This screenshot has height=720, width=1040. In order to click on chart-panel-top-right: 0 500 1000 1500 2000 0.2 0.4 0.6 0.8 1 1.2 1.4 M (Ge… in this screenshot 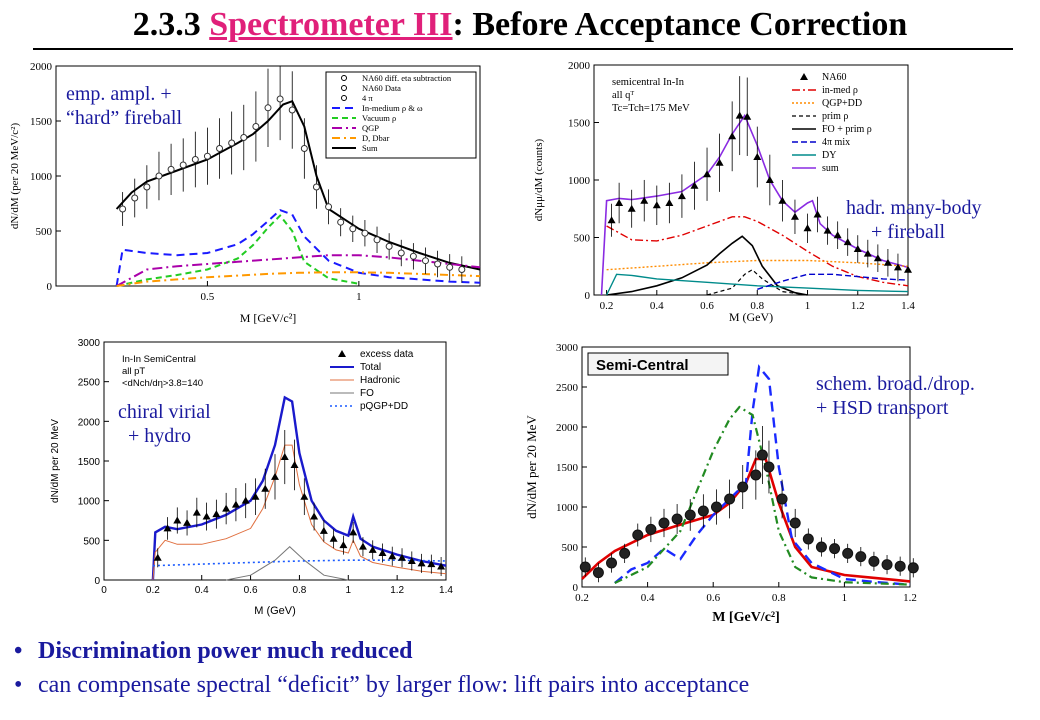, I will do `click(718, 191)`.